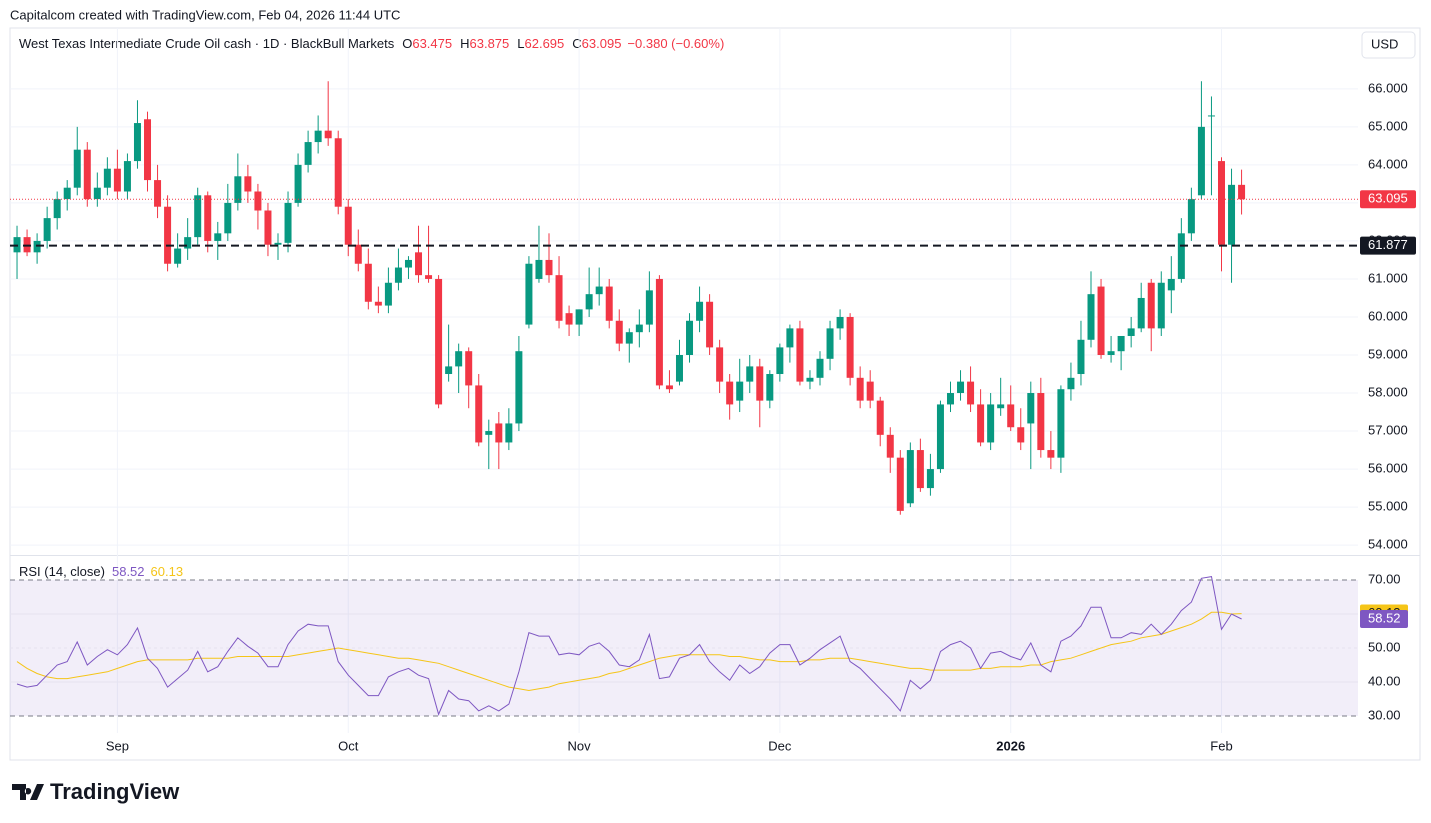  I want to click on y-tick-label: 64.000, so click(1388, 163).